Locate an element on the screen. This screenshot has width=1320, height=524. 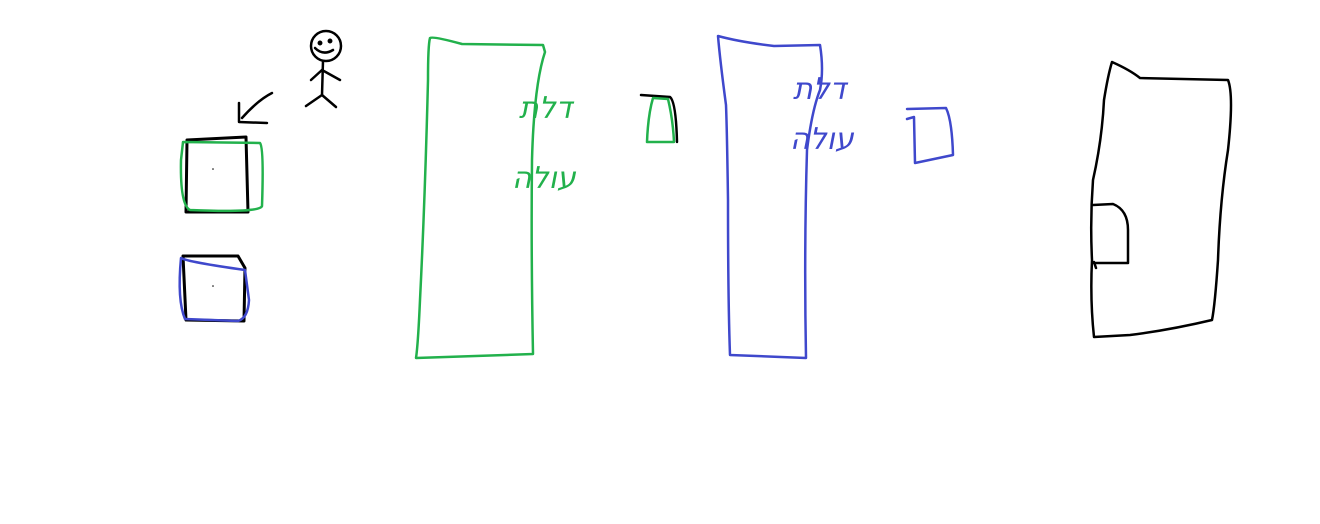
green-door-label-line2: עולה is located at coordinates (544, 178).